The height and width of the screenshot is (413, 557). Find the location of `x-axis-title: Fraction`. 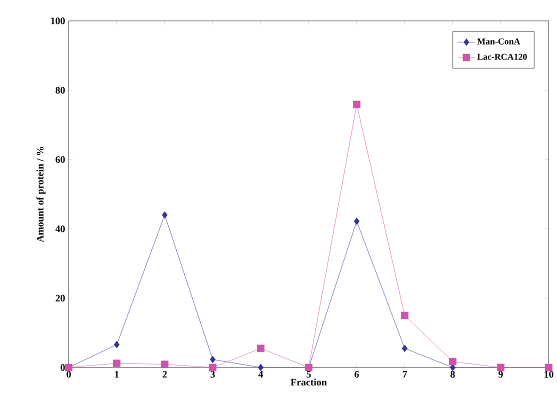

x-axis-title: Fraction is located at coordinates (308, 382).